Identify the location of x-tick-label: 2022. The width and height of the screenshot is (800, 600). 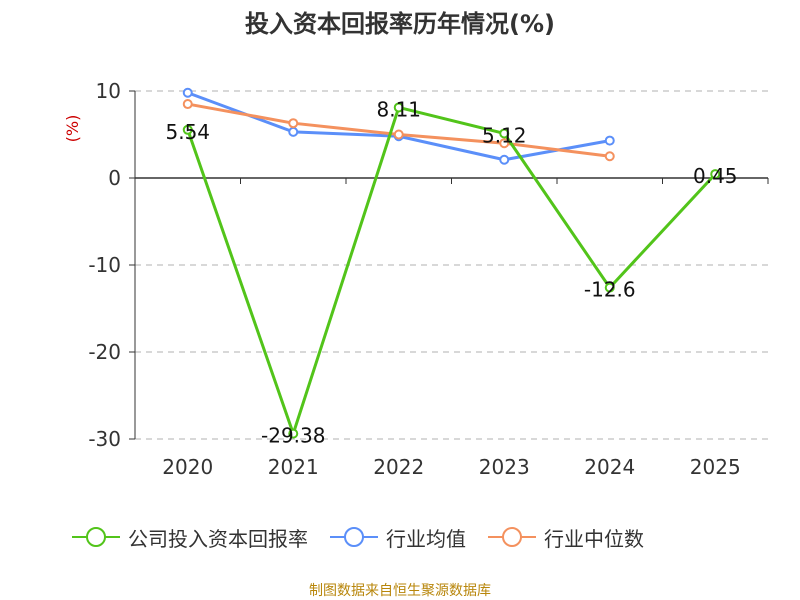
(398, 467).